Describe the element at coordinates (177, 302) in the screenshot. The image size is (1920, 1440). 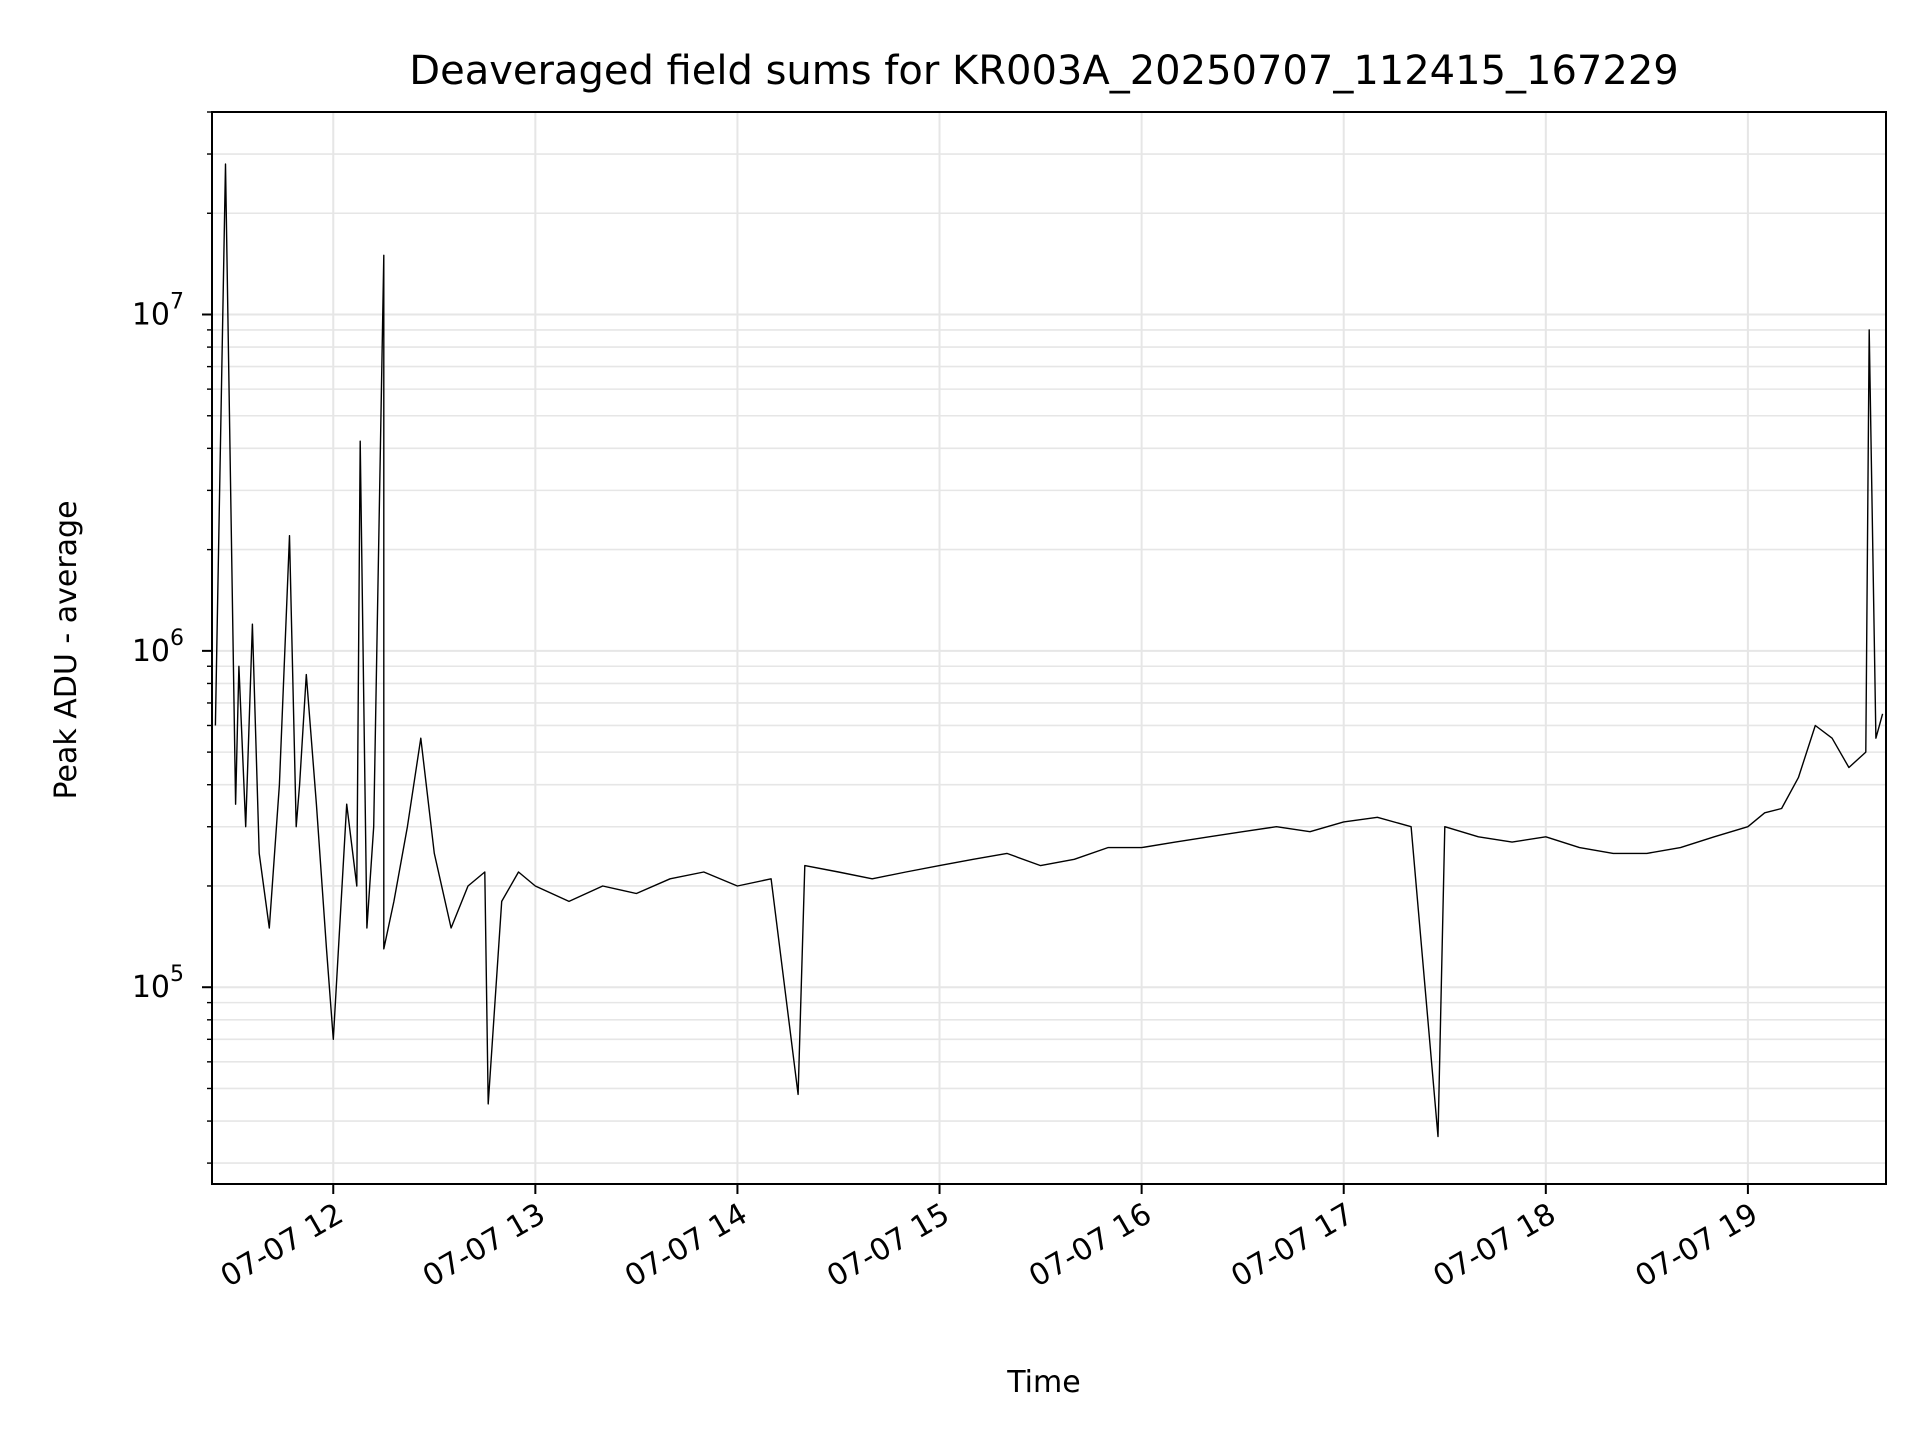
I see `y-tick-label-exponent: 7` at that location.